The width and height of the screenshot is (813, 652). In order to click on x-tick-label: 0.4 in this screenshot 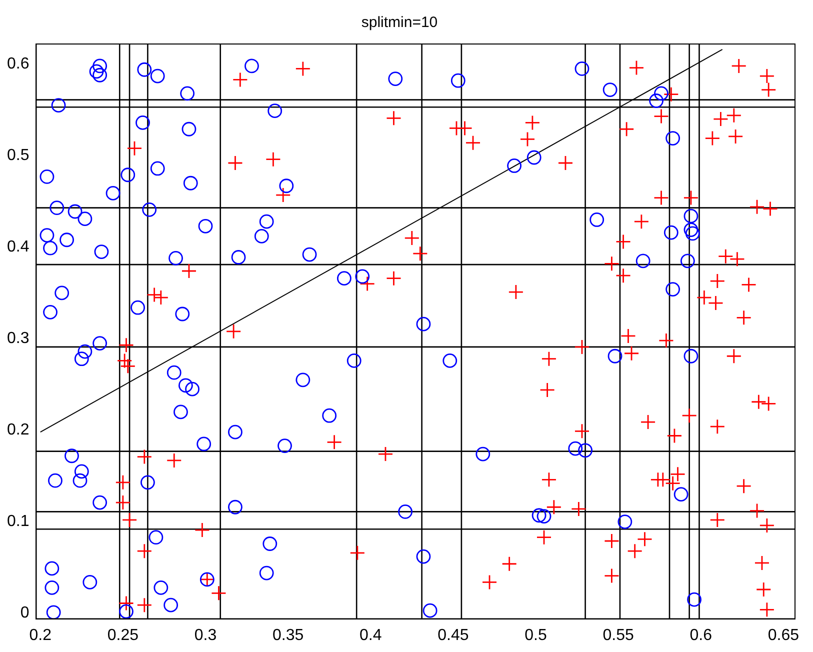, I will do `click(371, 635)`.